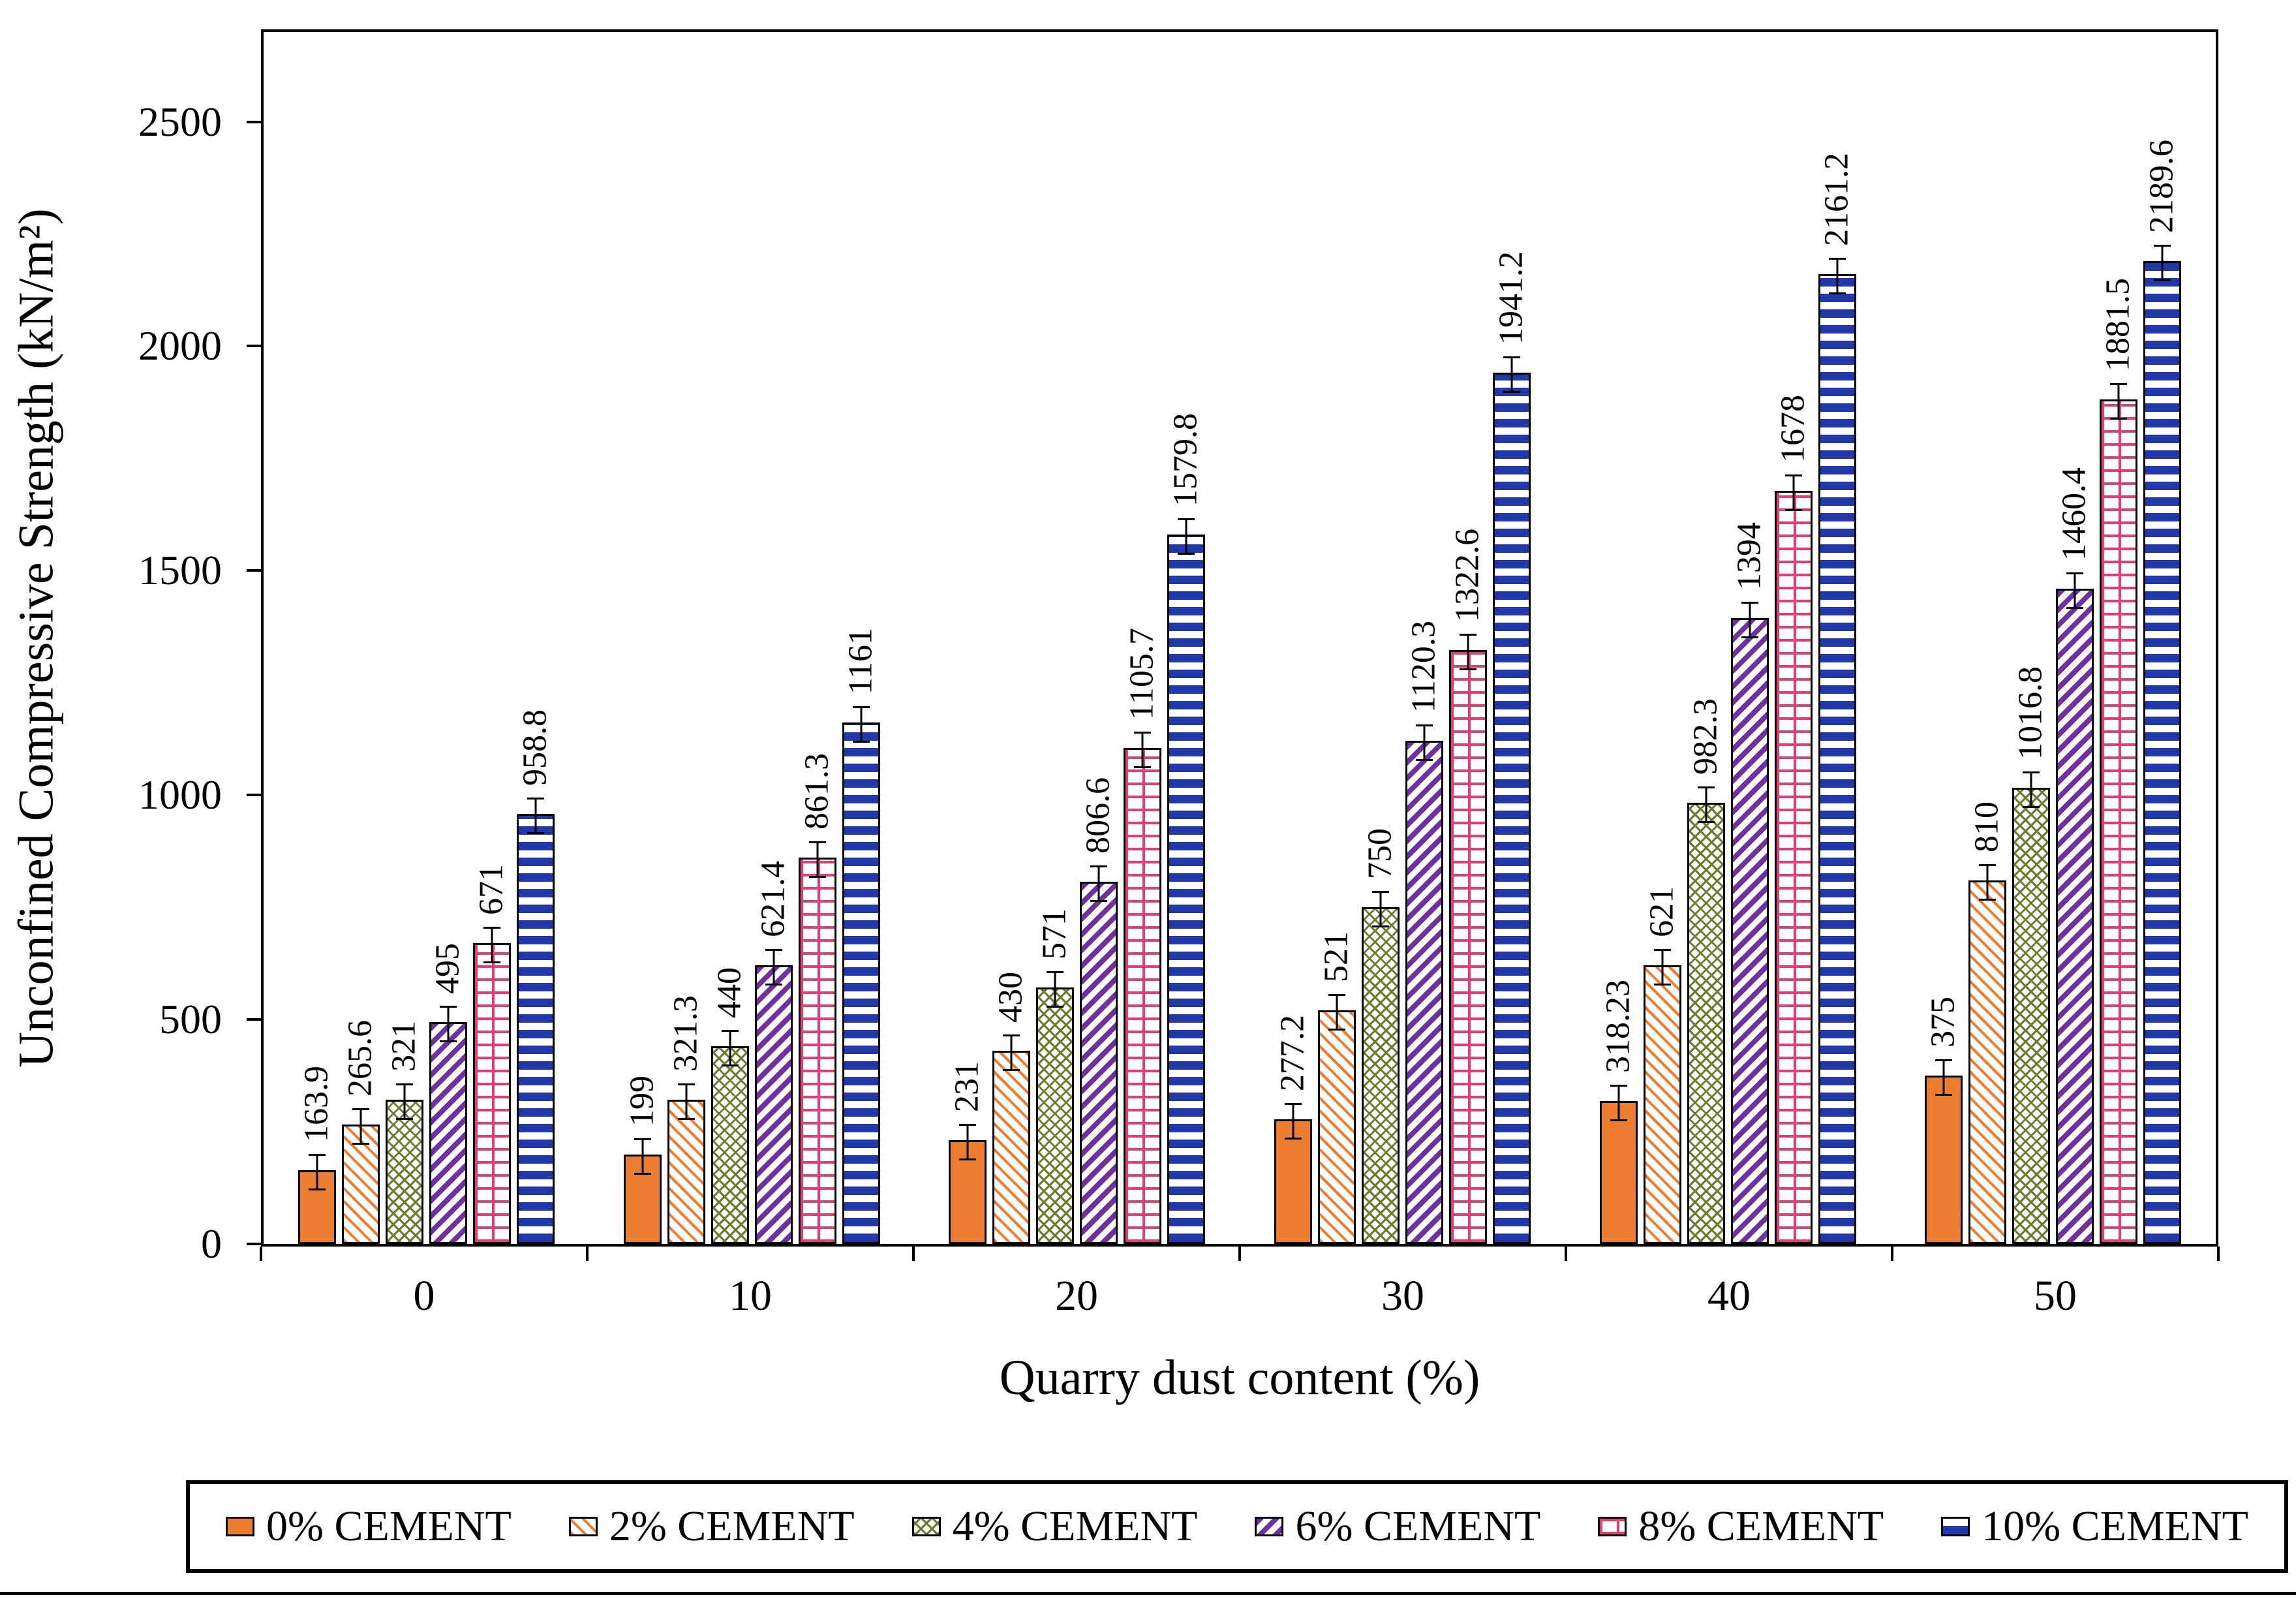 The image size is (2296, 1599). What do you see at coordinates (1336, 957) in the screenshot?
I see `bar-value-label: 521` at bounding box center [1336, 957].